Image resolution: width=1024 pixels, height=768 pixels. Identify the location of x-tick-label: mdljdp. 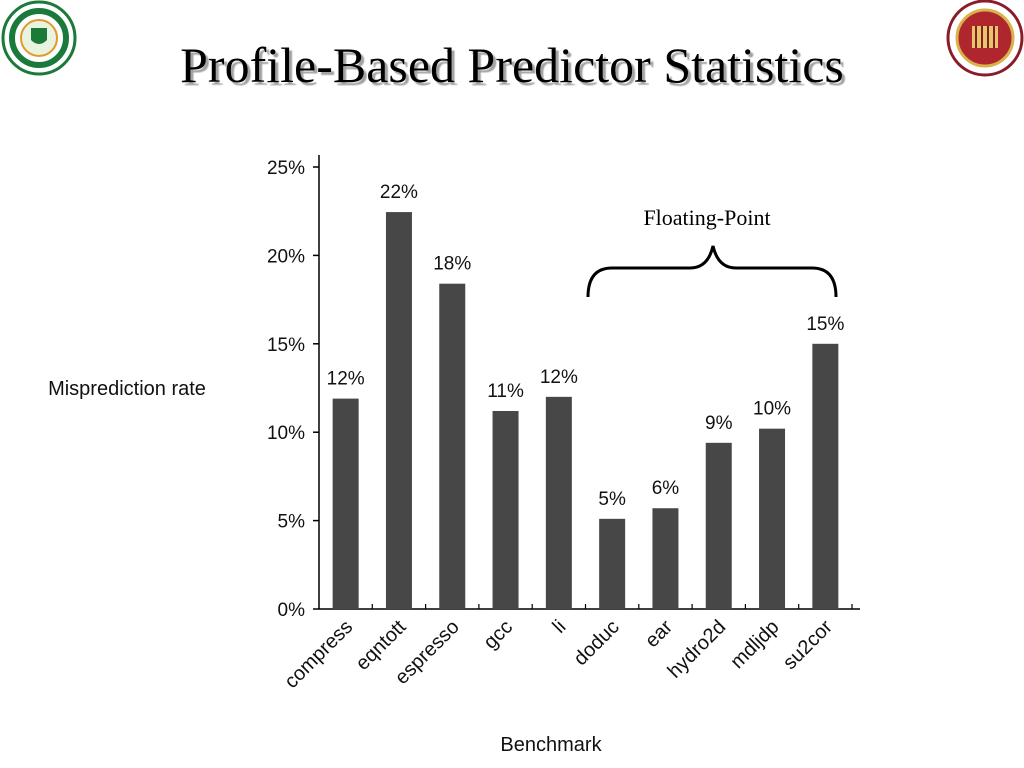
(754, 644).